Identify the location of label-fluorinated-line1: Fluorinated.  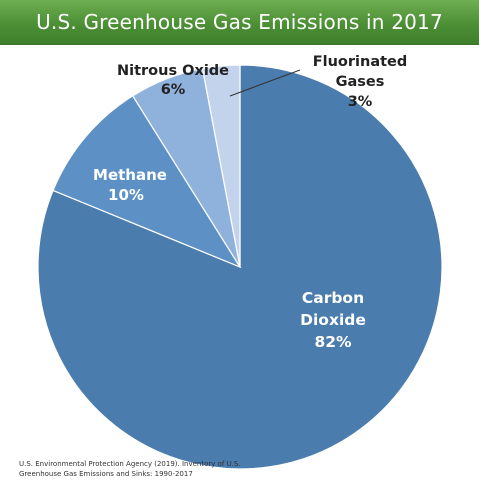
(360, 62).